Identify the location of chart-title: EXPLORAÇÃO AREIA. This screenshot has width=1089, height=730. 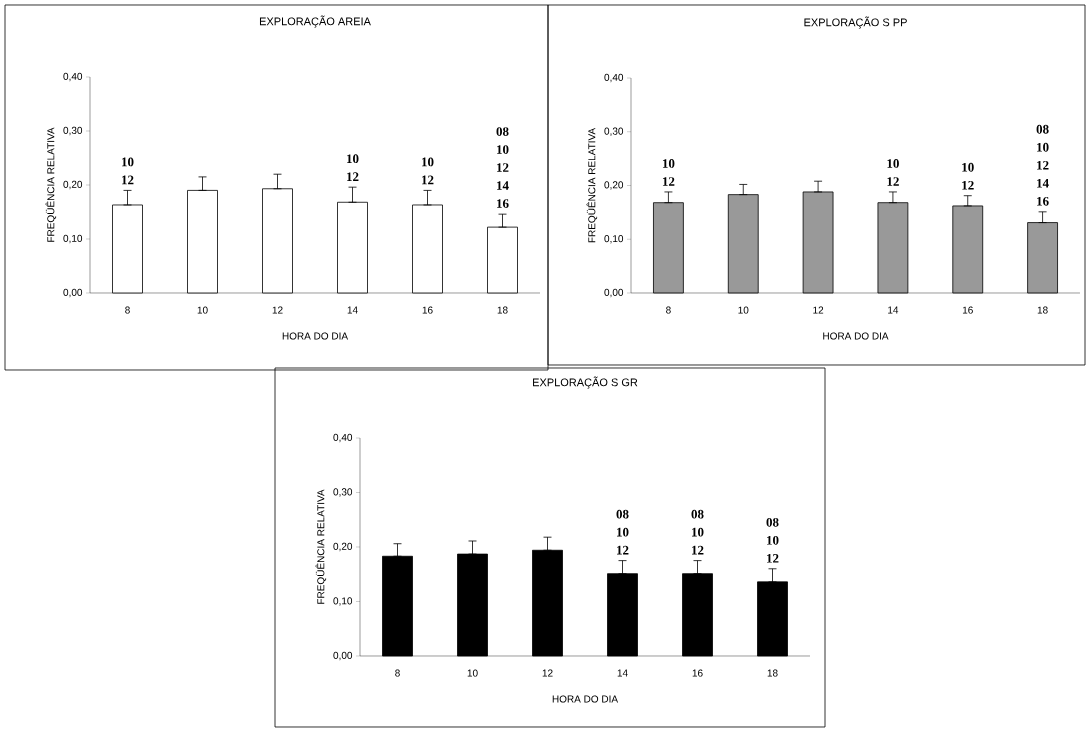
(315, 21).